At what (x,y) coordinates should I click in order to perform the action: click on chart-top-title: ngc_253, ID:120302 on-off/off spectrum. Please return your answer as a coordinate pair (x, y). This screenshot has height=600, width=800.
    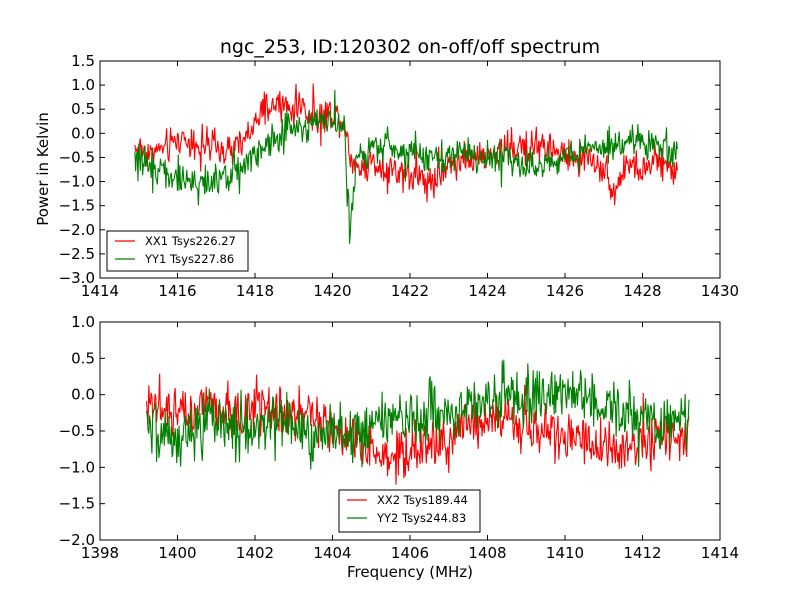
    Looking at the image, I should click on (410, 47).